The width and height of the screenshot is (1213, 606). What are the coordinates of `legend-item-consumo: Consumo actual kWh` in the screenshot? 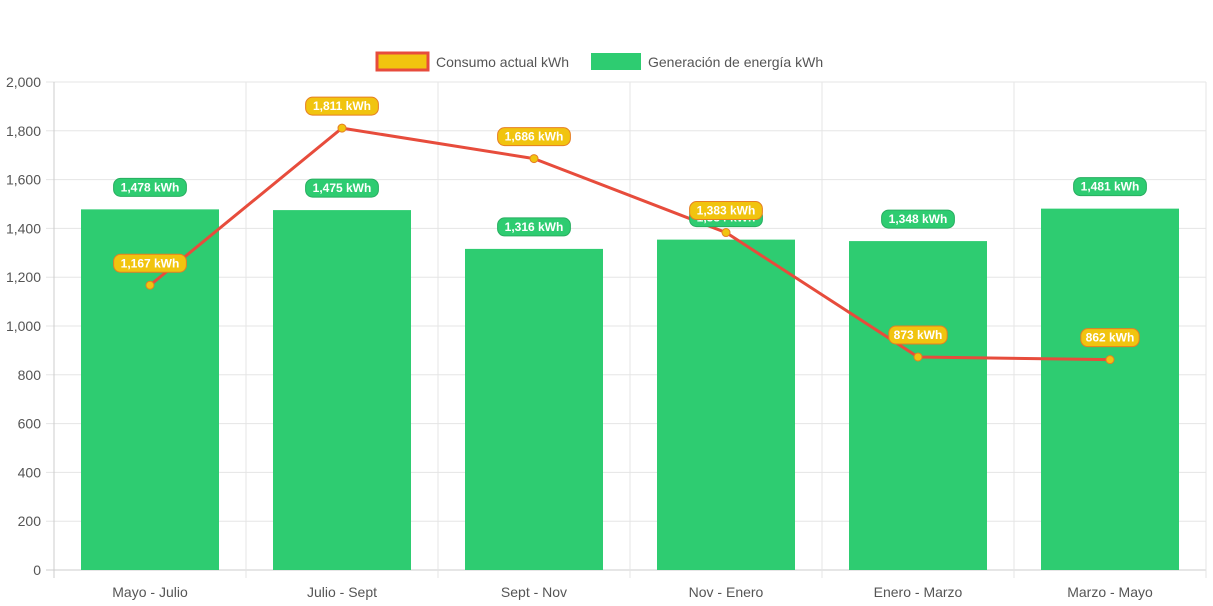 It's located at (472, 61).